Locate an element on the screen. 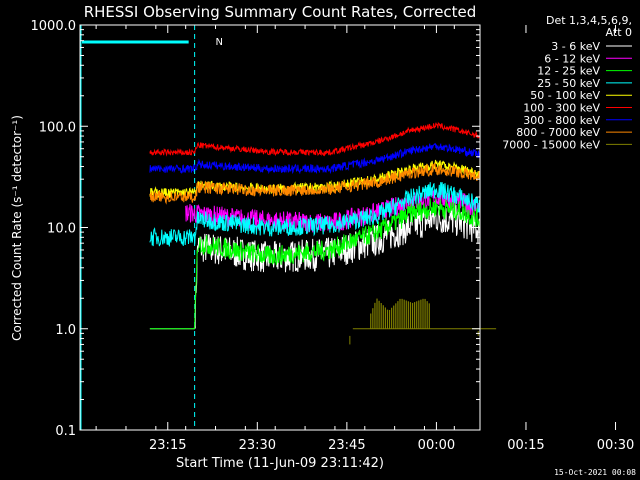  legend-header: Att 0 is located at coordinates (619, 32).